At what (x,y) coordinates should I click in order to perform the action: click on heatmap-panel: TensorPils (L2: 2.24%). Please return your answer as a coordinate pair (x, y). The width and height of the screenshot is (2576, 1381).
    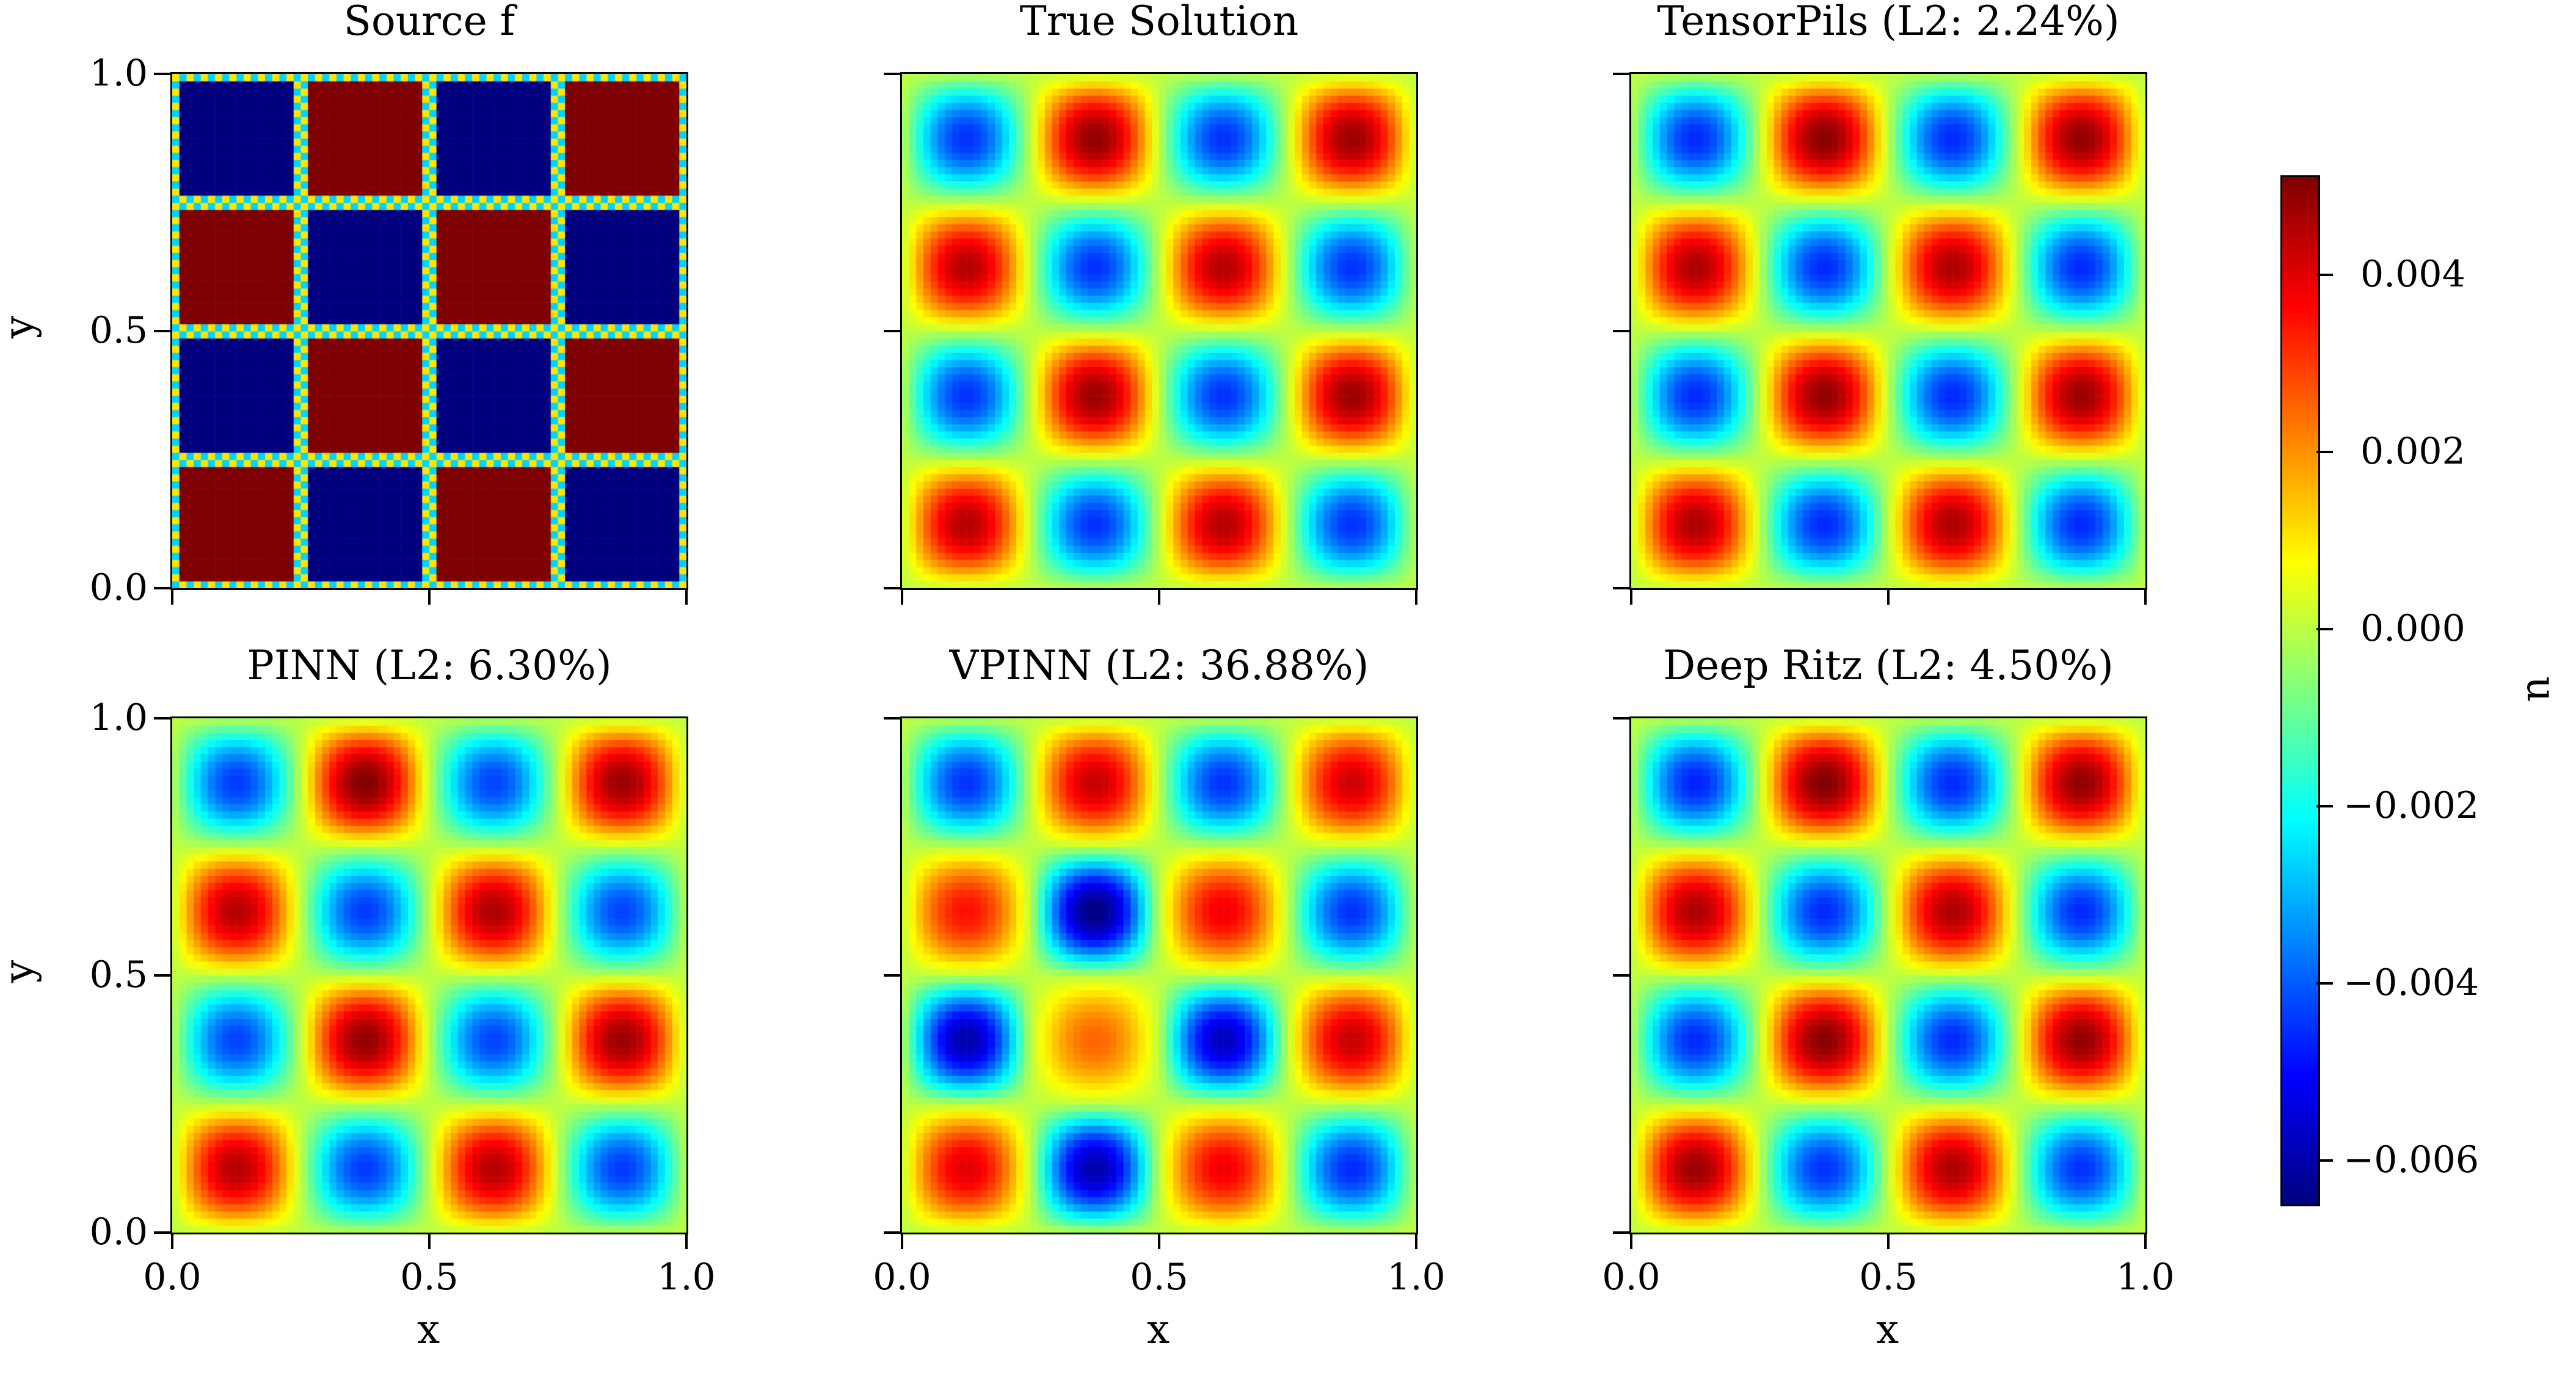
    Looking at the image, I should click on (1880, 302).